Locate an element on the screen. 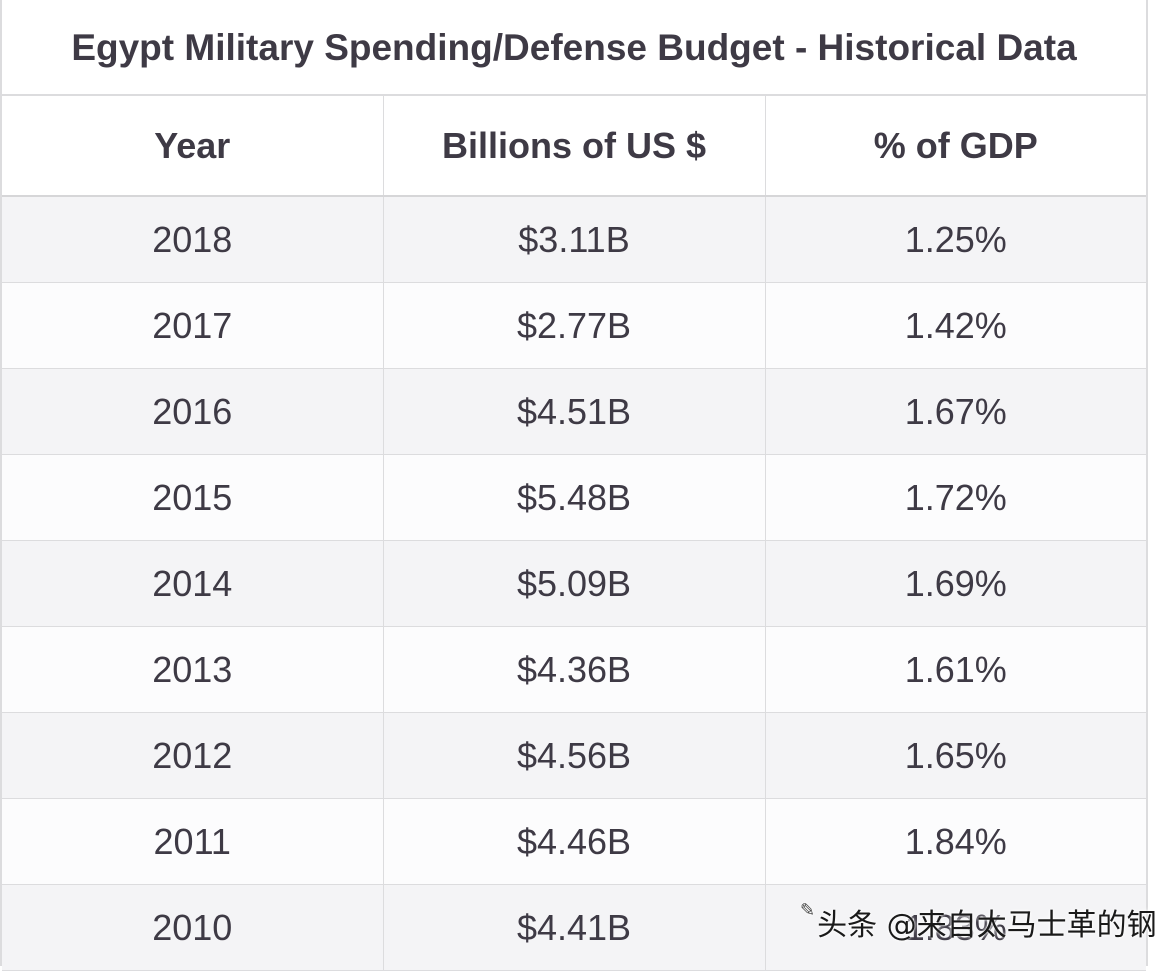 The image size is (1158, 971). header-row: Year Billions of US $ % of GDP is located at coordinates (574, 146).